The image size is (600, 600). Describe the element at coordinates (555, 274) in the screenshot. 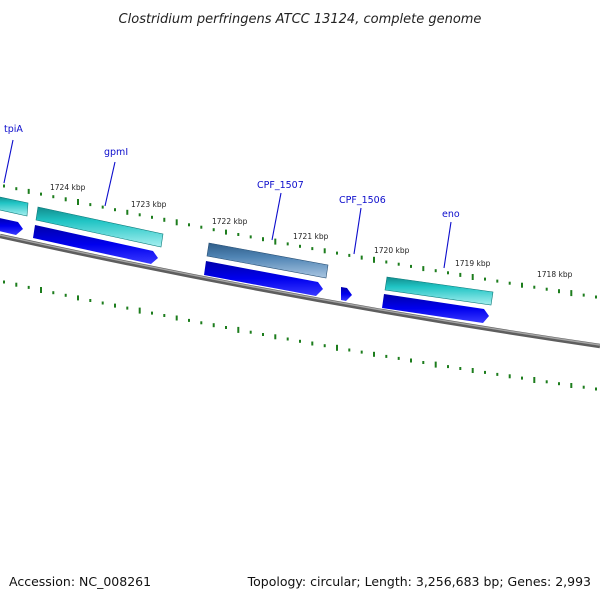

I see `scale-label-1718: 1718 kbp` at that location.